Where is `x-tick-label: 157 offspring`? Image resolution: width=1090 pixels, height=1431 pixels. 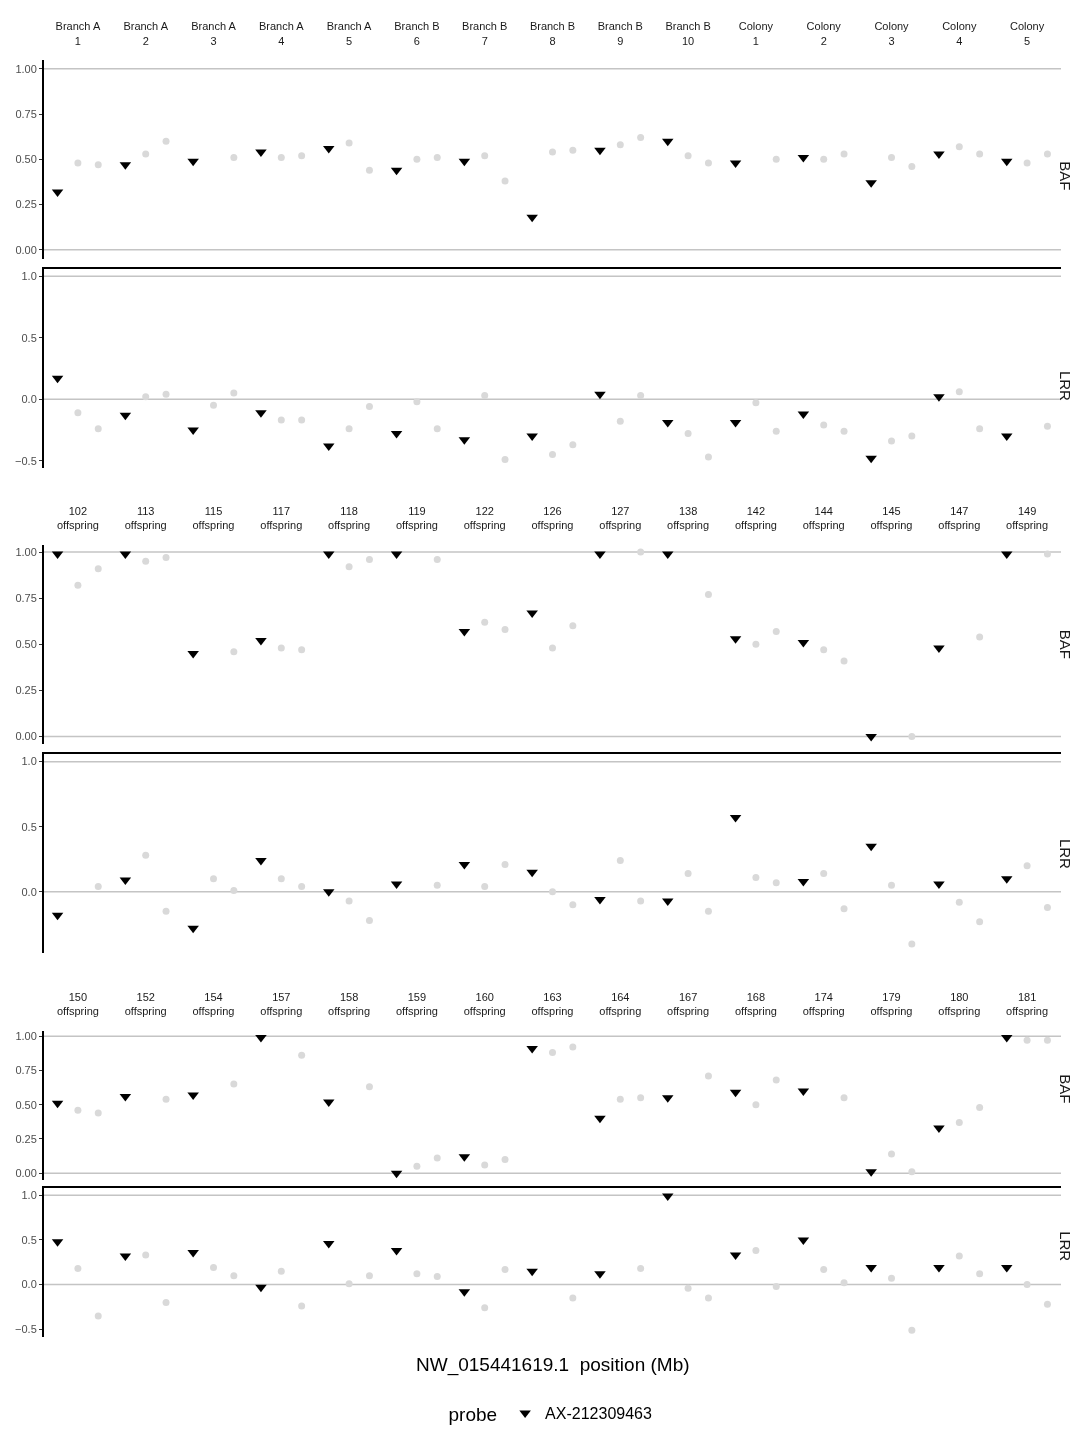
x-tick-label: 157 offspring is located at coordinates (281, 1004).